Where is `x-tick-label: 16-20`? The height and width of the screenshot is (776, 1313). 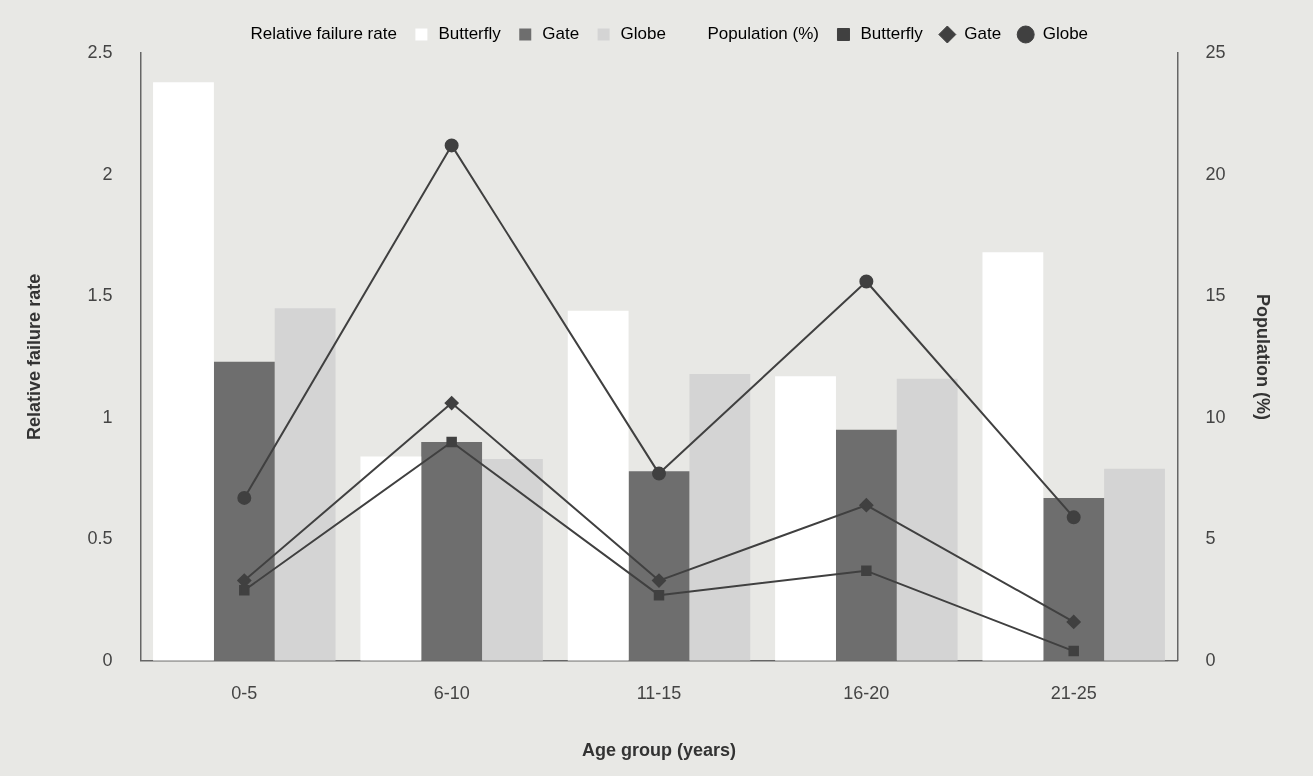 x-tick-label: 16-20 is located at coordinates (866, 692).